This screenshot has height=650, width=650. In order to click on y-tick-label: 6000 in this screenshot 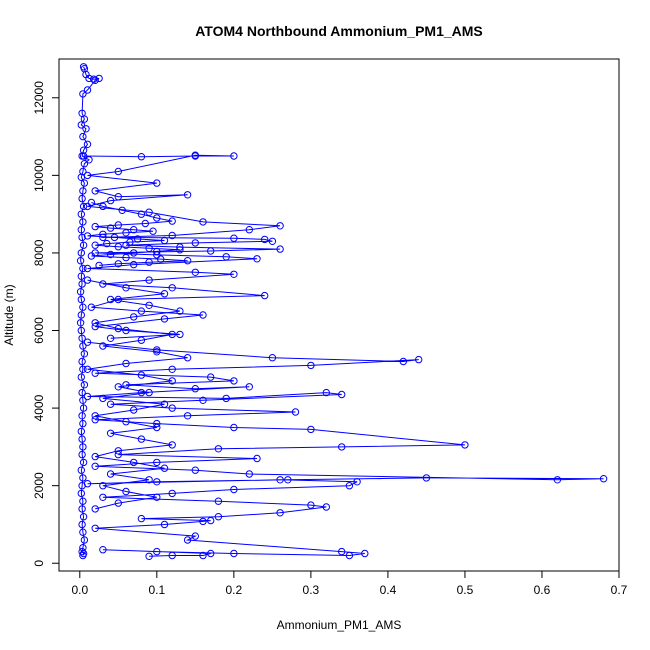, I will do `click(39, 330)`.